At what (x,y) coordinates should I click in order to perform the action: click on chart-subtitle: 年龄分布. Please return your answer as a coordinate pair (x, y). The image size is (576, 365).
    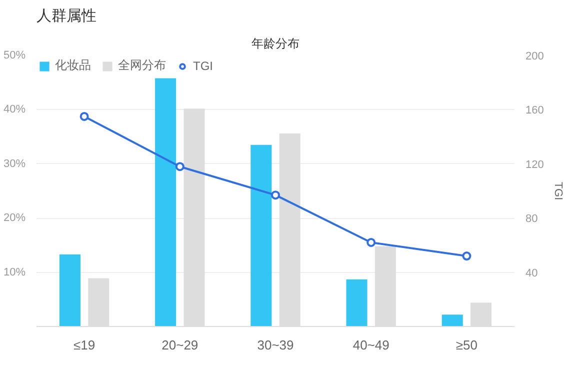
    Looking at the image, I should click on (276, 43).